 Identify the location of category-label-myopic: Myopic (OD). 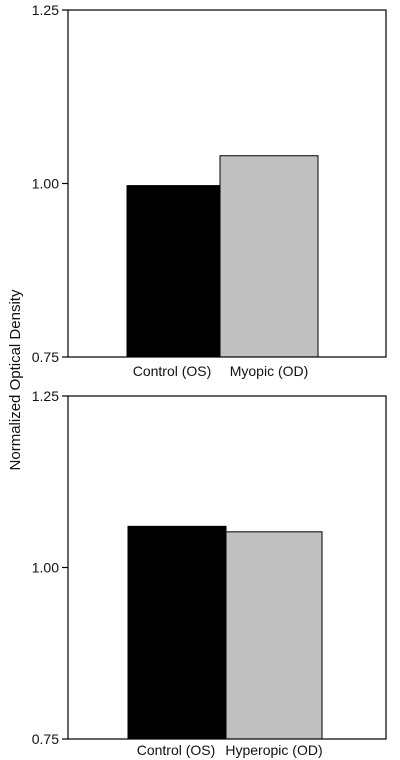
(269, 371).